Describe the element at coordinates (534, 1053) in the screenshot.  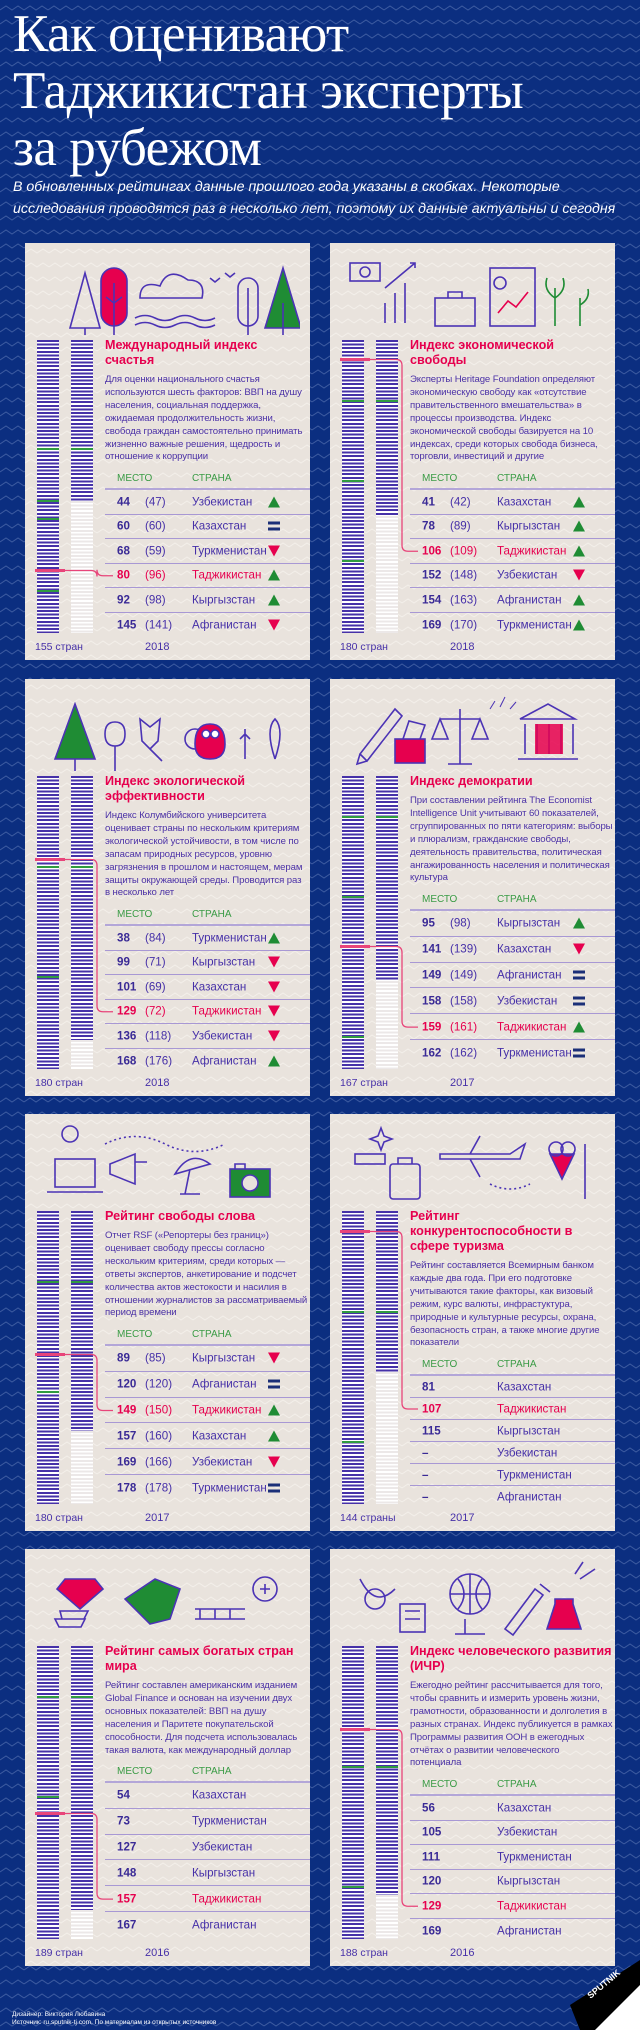
I see `country: Туркменистан` at that location.